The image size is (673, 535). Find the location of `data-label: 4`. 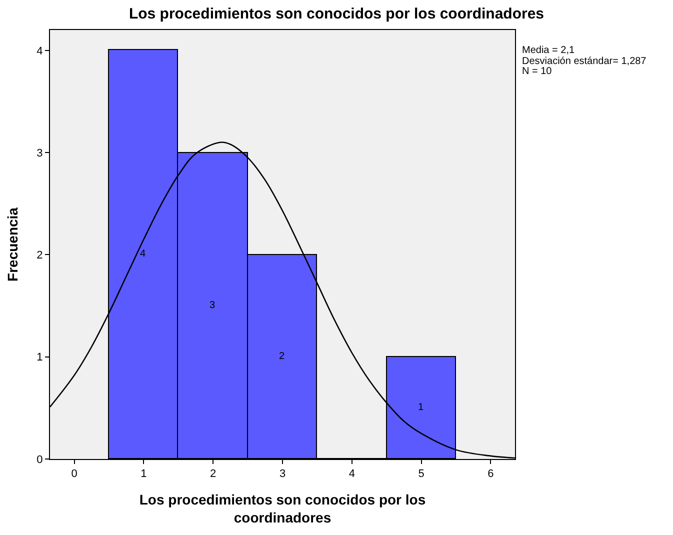

data-label: 4 is located at coordinates (143, 254).